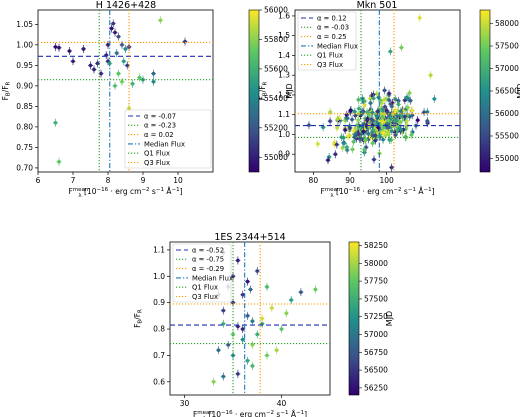  Describe the element at coordinates (518, 90) in the screenshot. I see `colorbar-label: MJD` at that location.